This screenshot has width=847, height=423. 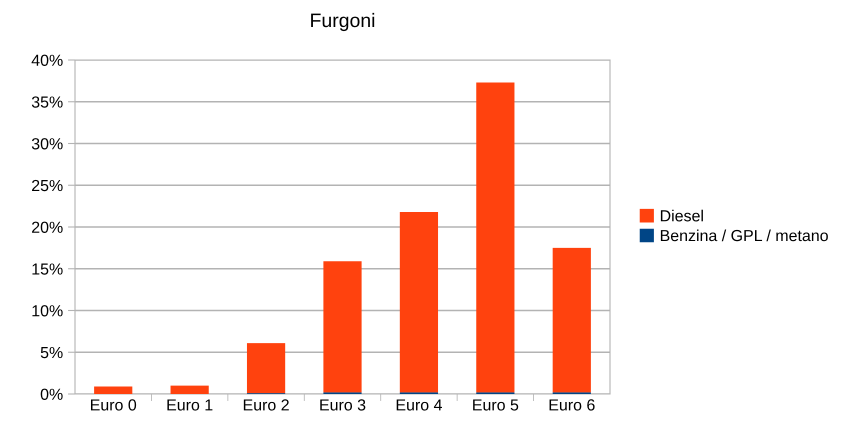 I want to click on x-tick-label: Euro 0, so click(x=113, y=405).